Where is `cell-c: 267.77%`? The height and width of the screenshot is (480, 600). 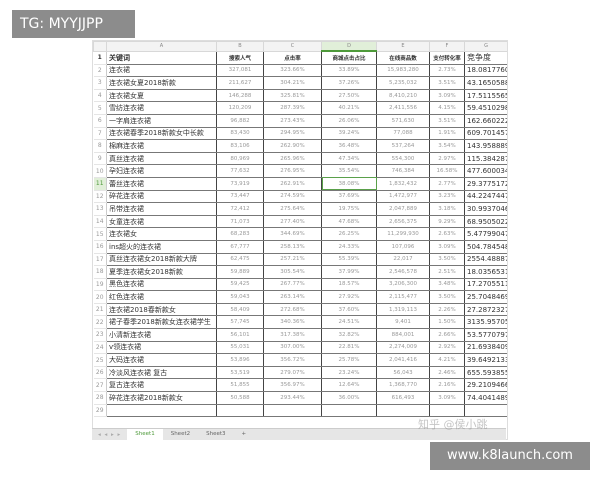 cell-c: 267.77% is located at coordinates (292, 285).